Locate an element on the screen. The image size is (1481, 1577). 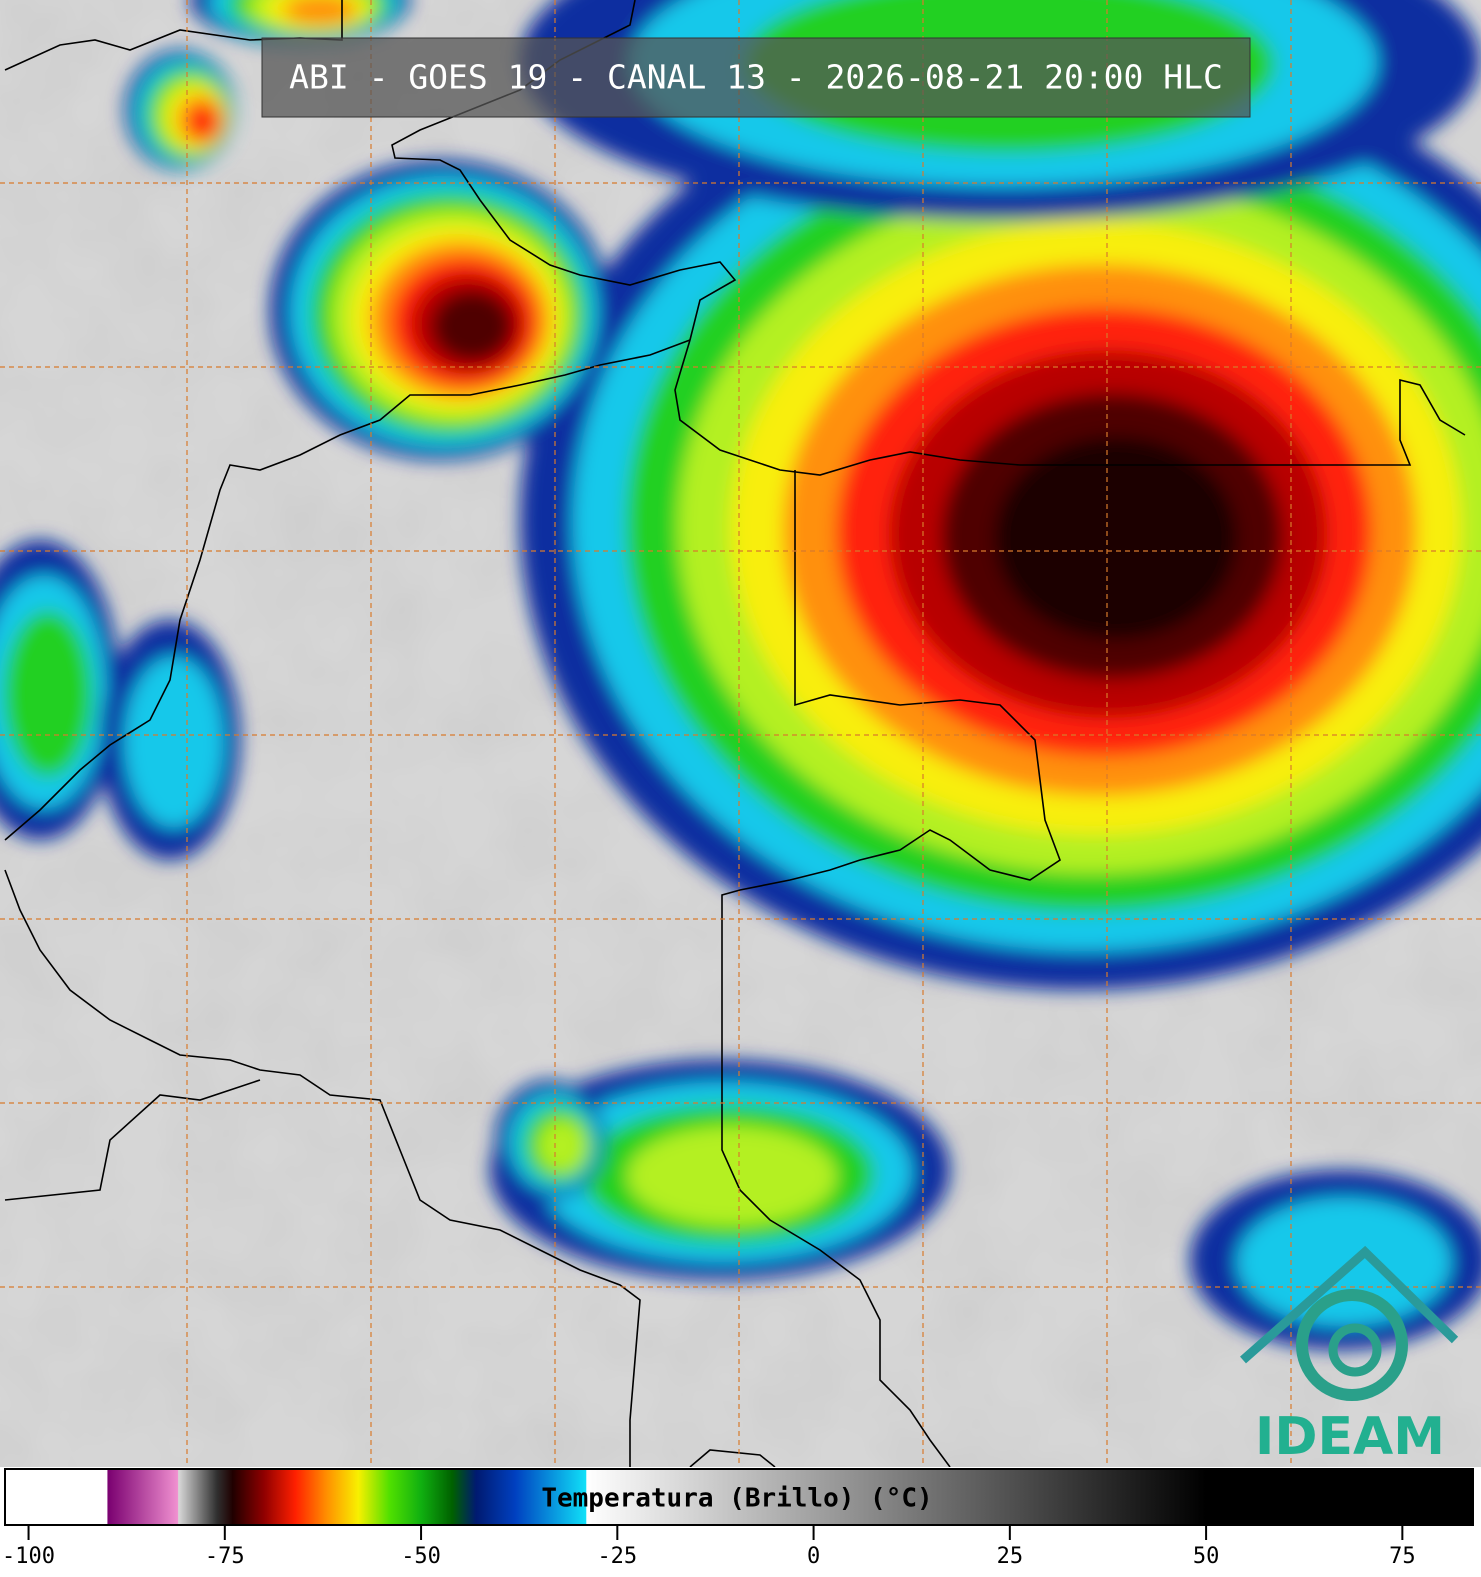
title-box is located at coordinates (756, 77).